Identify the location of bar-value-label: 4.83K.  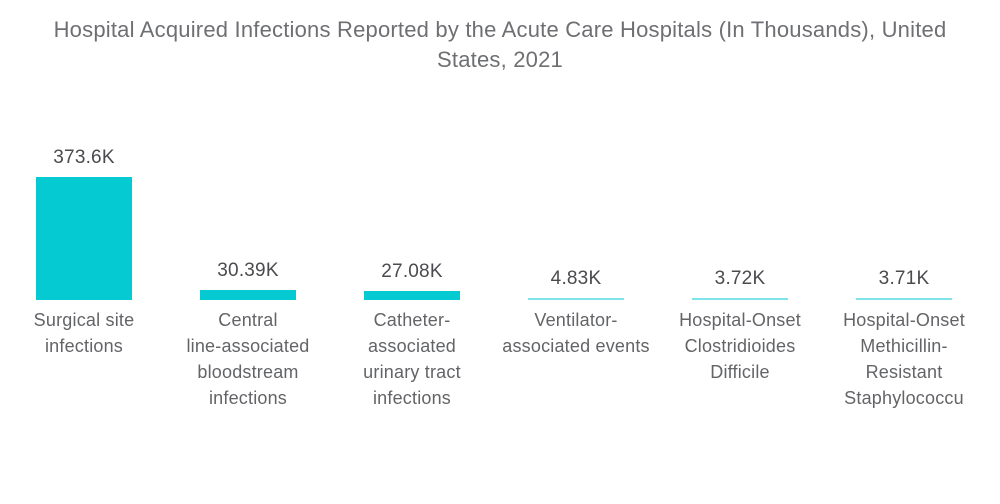
(576, 278).